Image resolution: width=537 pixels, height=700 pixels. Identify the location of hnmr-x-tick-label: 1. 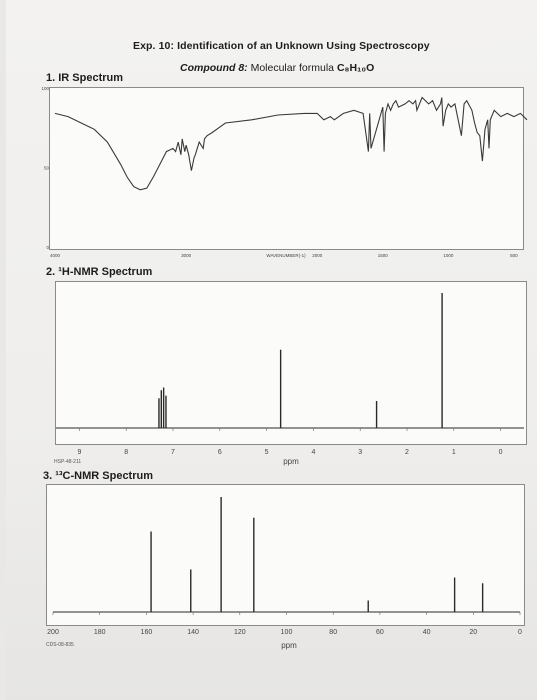
(454, 452).